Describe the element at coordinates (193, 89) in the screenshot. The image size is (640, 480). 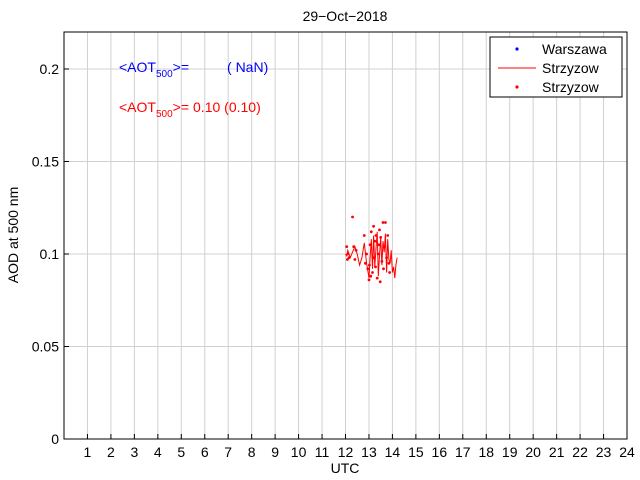
I see `aot-annotations: <AOT500>=( NaN) <AOT500>= 0.10 (0.10)` at that location.